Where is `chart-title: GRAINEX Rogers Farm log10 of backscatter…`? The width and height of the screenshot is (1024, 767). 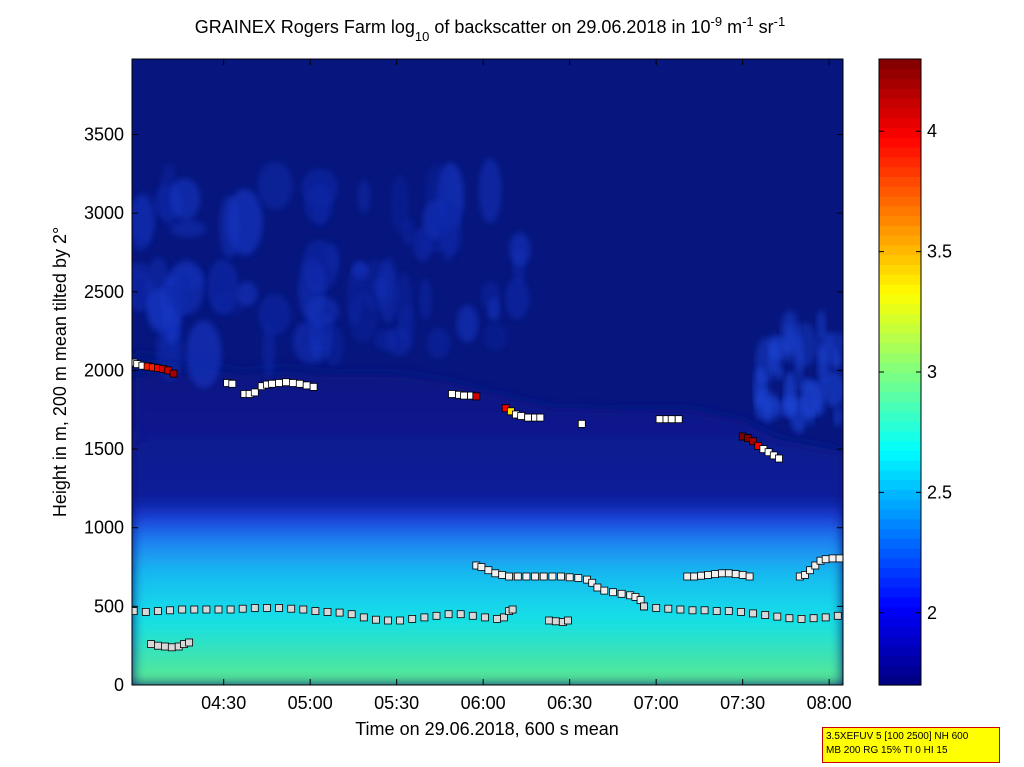
chart-title: GRAINEX Rogers Farm log10 of backscatter… is located at coordinates (490, 29).